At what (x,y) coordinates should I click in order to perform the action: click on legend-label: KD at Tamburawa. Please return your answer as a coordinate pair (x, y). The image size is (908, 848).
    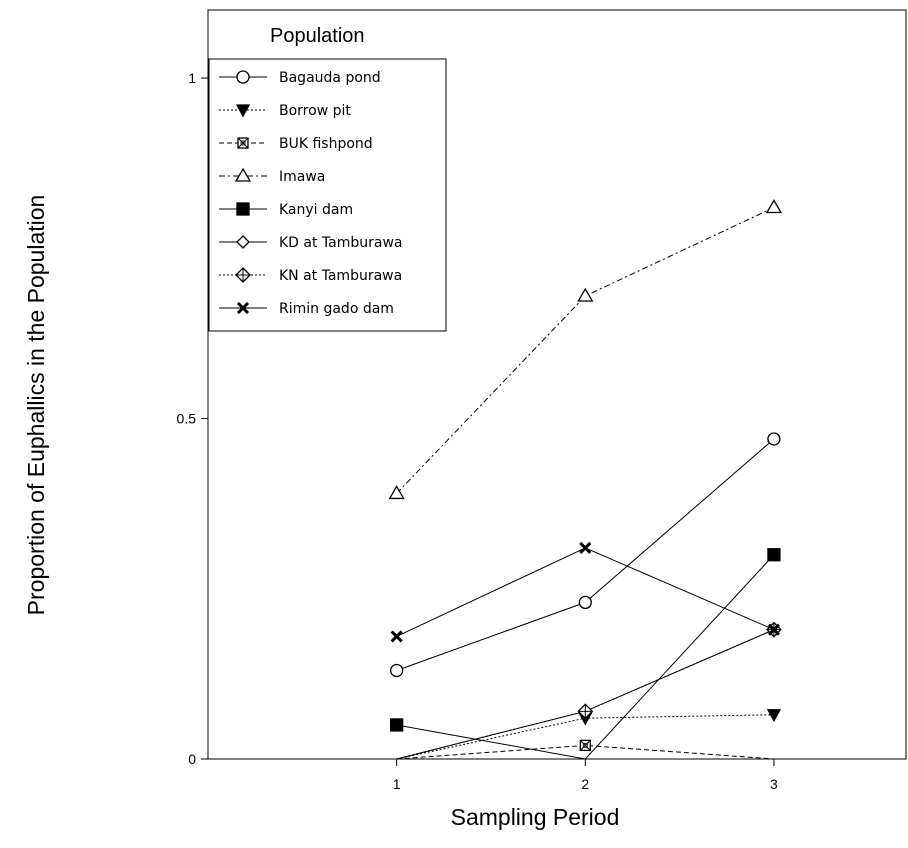
    Looking at the image, I should click on (341, 243).